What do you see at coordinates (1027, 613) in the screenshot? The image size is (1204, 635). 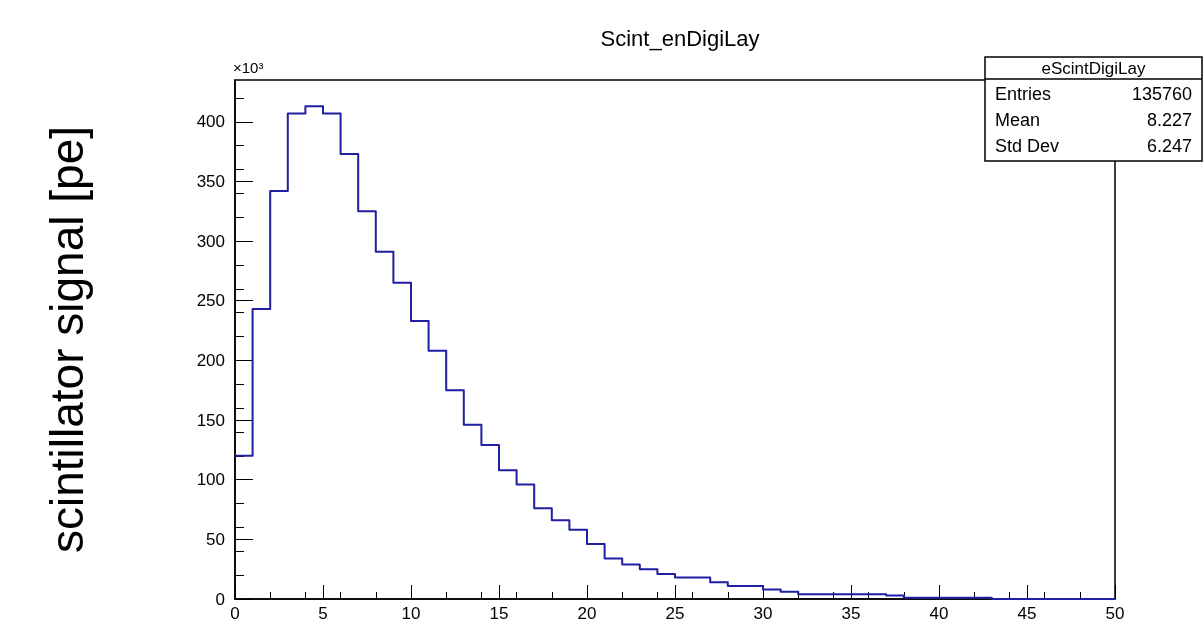 I see `x-tick-label: 45` at bounding box center [1027, 613].